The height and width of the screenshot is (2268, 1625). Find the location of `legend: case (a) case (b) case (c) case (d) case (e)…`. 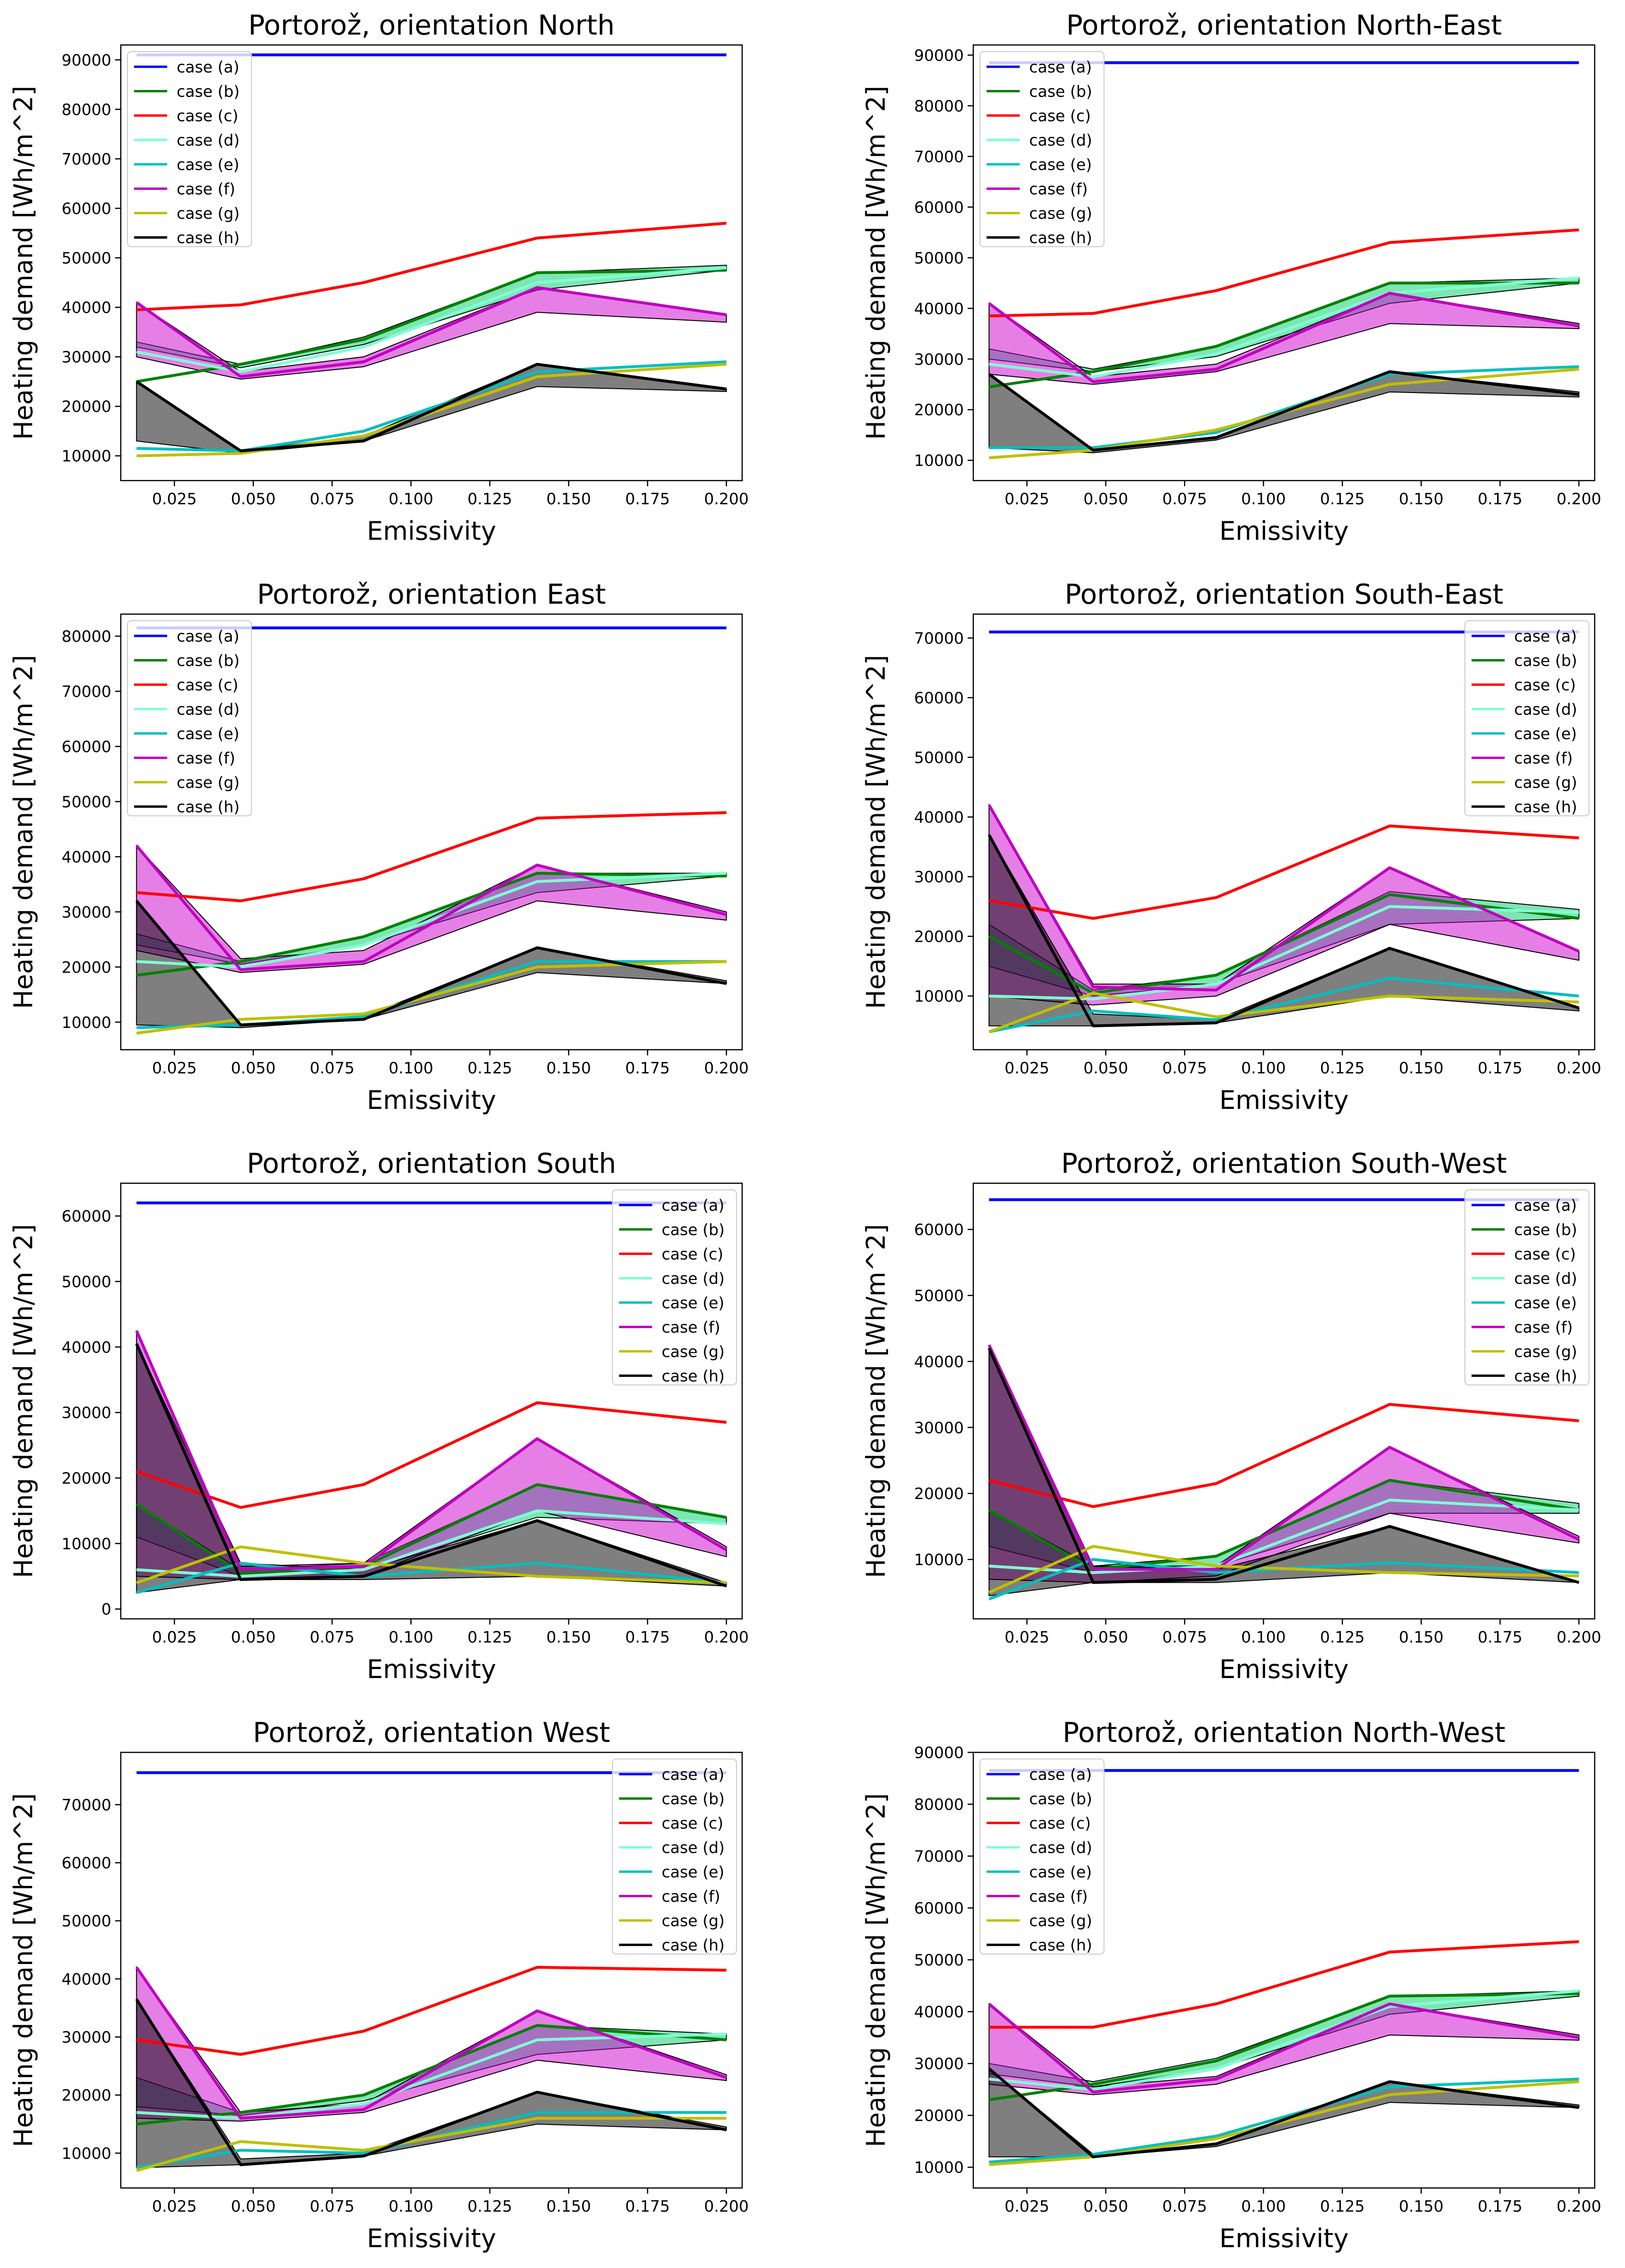

legend: case (a) case (b) case (c) case (d) case (e)… is located at coordinates (189, 718).